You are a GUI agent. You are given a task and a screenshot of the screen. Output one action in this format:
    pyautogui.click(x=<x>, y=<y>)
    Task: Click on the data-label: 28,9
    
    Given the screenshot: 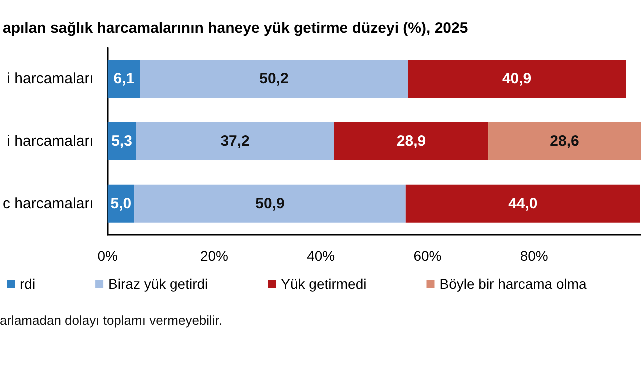 What is the action you would take?
    pyautogui.click(x=411, y=141)
    